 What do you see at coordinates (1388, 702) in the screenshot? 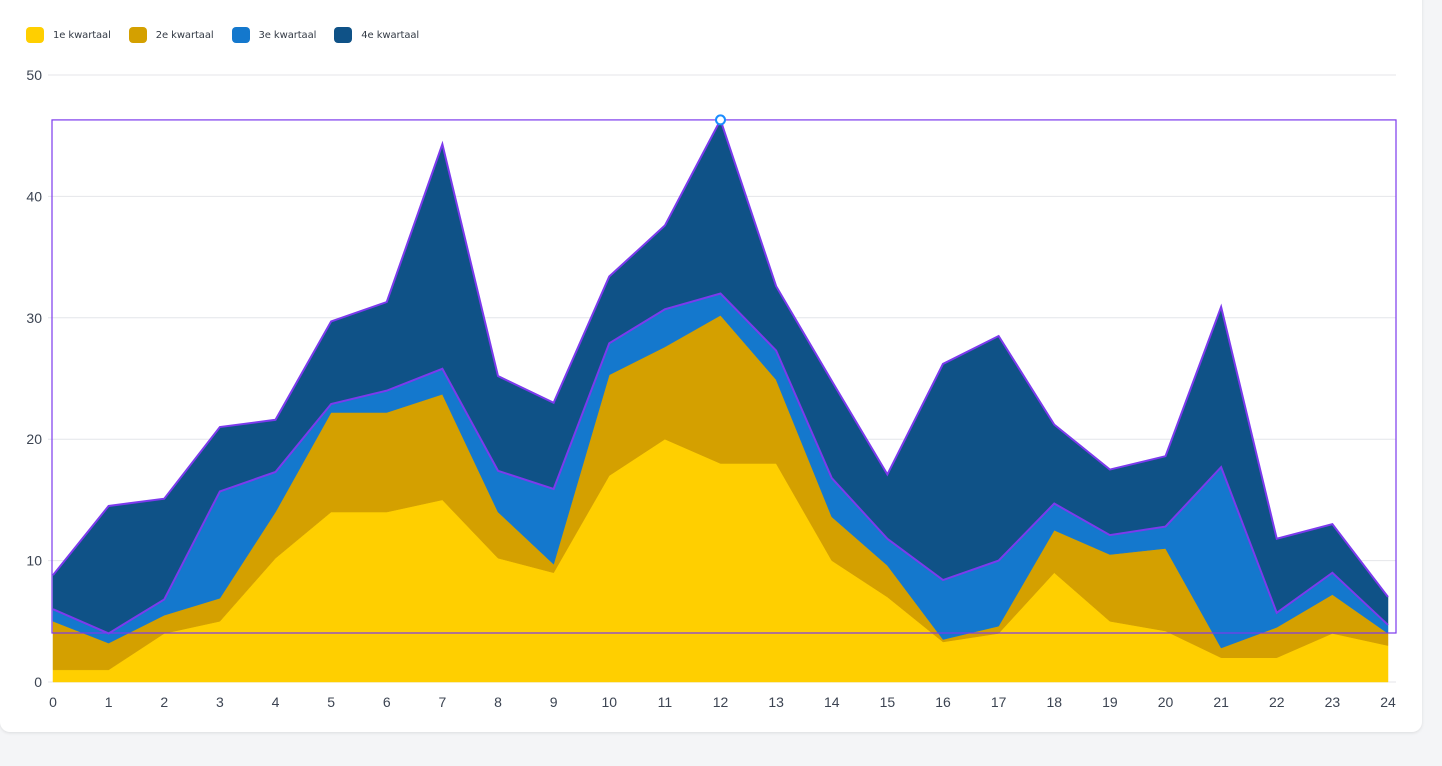
I see `x-tick-label: 24` at bounding box center [1388, 702].